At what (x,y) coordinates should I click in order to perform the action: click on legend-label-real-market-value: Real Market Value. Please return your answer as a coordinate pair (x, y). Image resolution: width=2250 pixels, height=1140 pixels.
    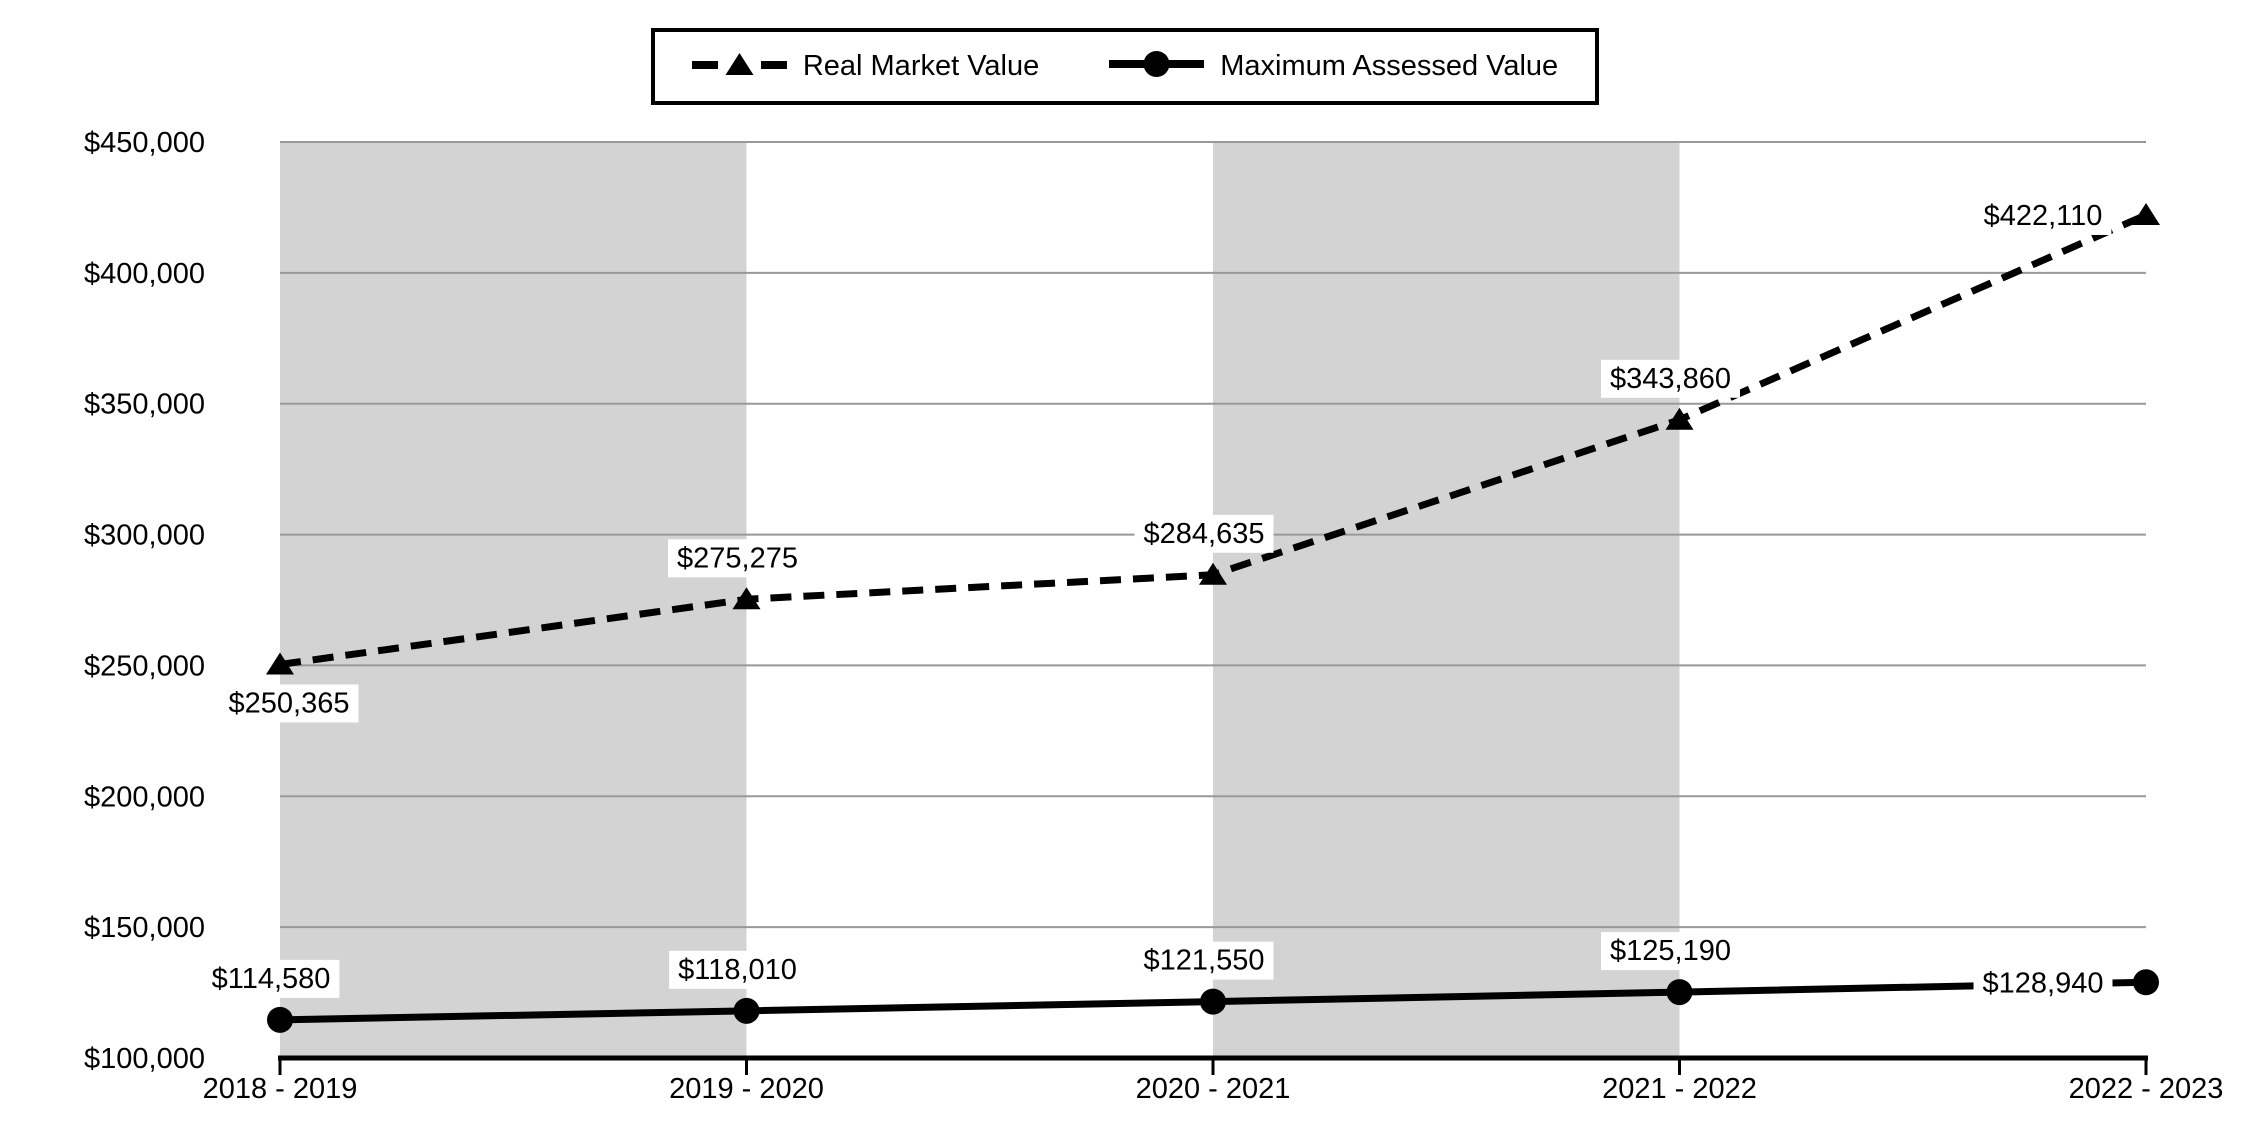
    Looking at the image, I should click on (921, 66).